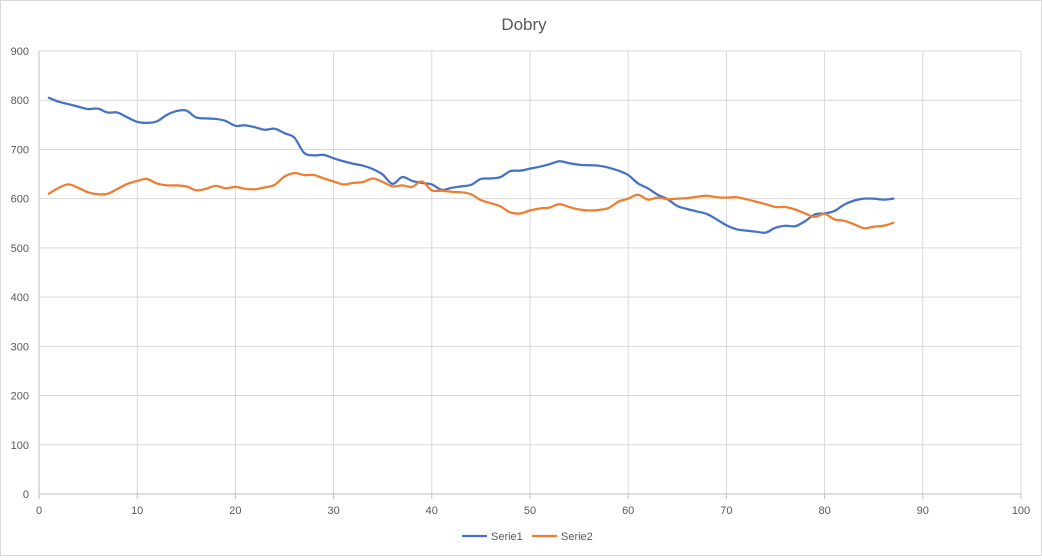 The width and height of the screenshot is (1042, 560). Describe the element at coordinates (333, 511) in the screenshot. I see `x-tick-label: 30` at that location.